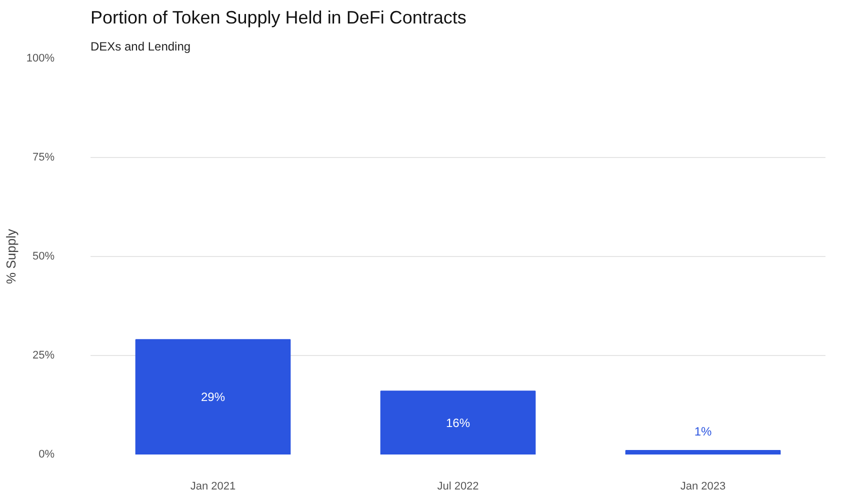  I want to click on data-label: 29%, so click(213, 397).